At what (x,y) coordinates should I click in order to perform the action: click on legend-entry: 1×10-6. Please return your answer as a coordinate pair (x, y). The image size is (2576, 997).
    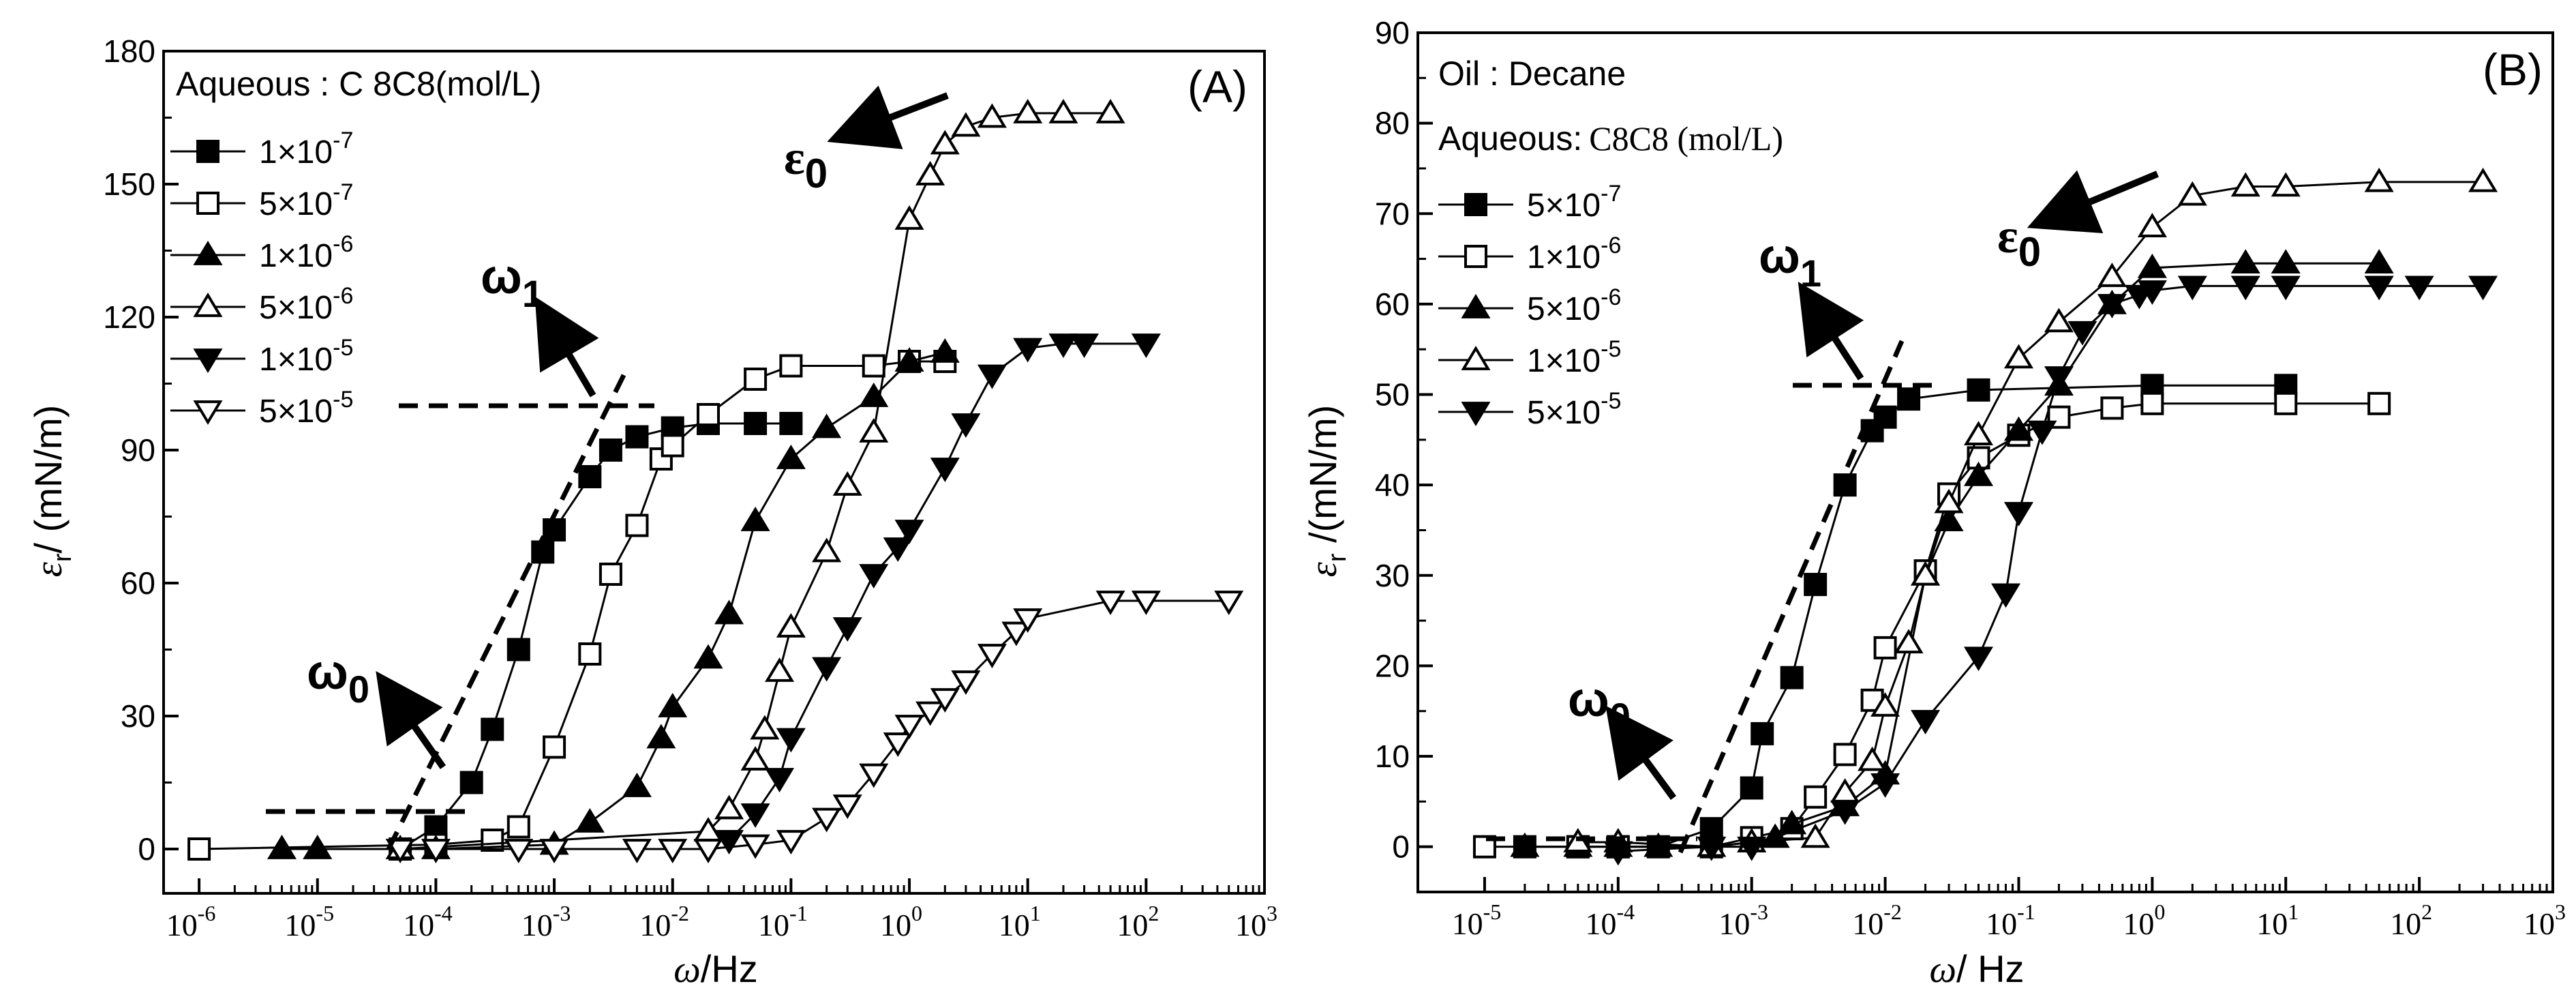
    Looking at the image, I should click on (261, 252).